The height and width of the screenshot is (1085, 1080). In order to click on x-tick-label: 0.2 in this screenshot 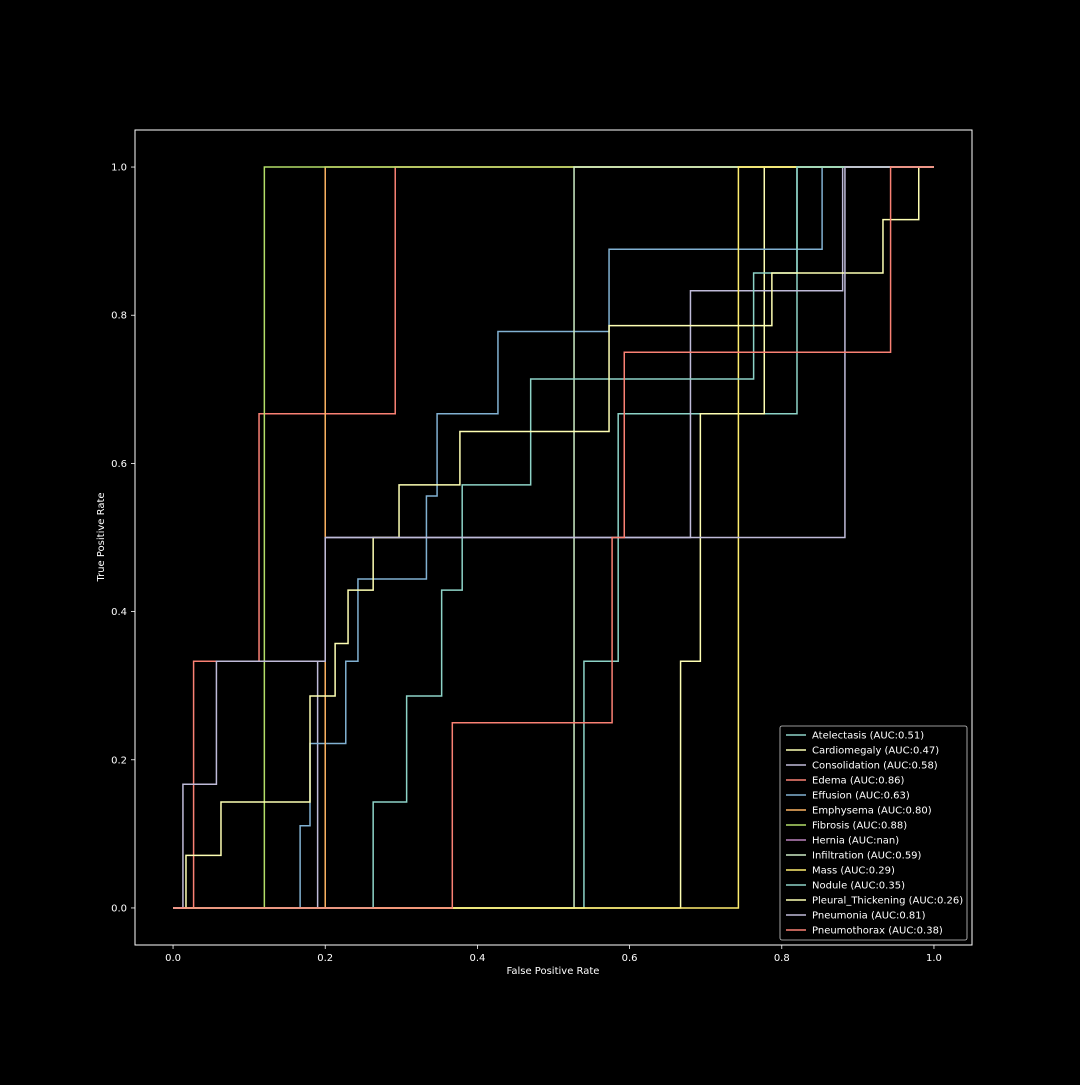, I will do `click(325, 958)`.